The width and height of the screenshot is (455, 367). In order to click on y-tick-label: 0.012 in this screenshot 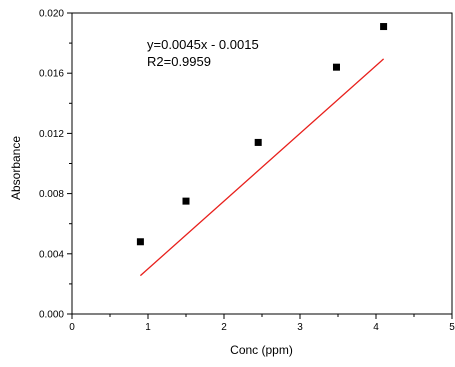, I will do `click(51, 134)`.